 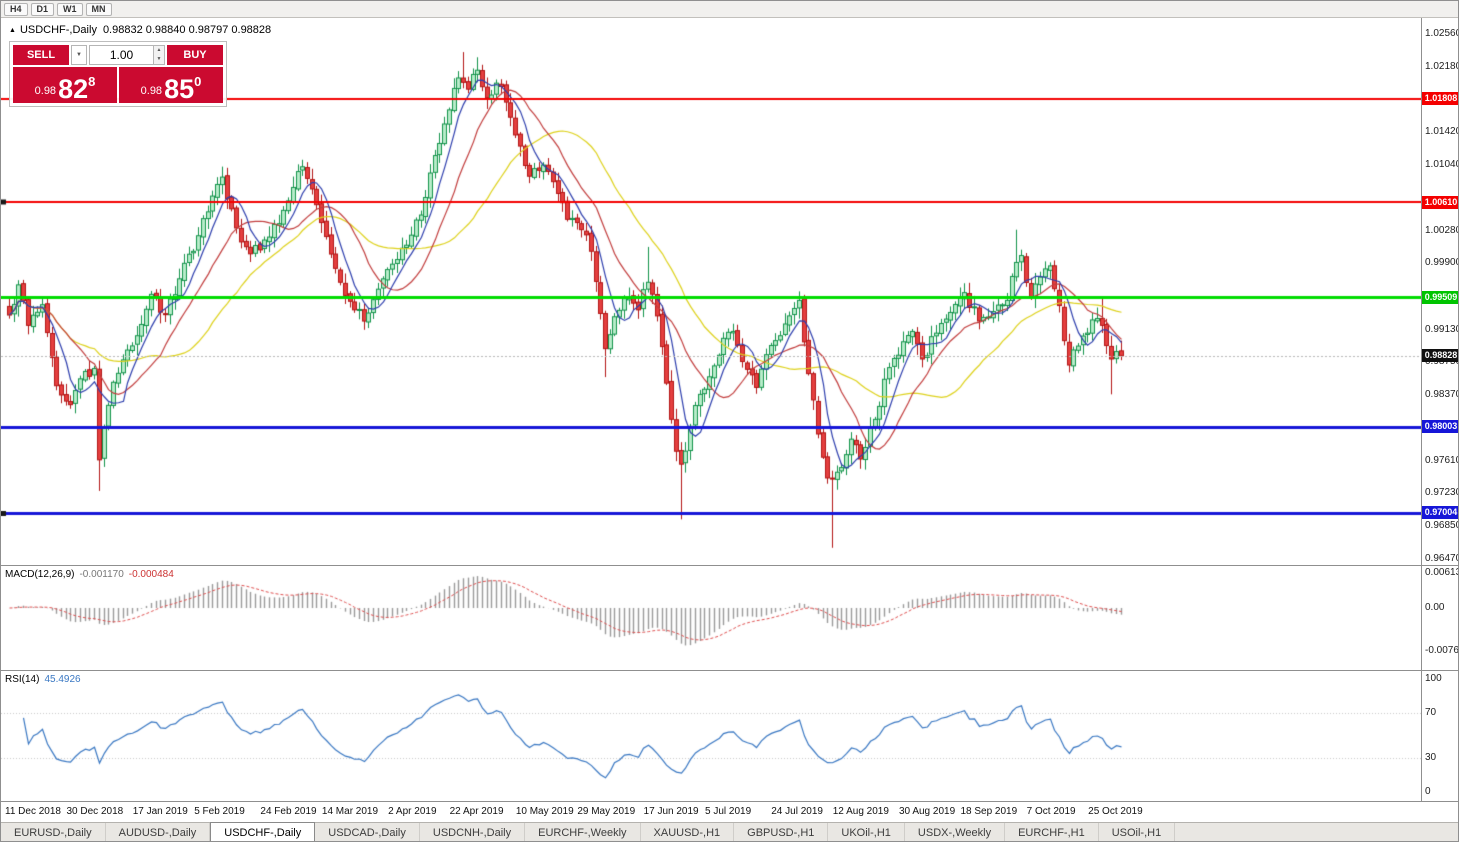 I want to click on date-axis-label: 24 Jul 2019, so click(x=797, y=811).